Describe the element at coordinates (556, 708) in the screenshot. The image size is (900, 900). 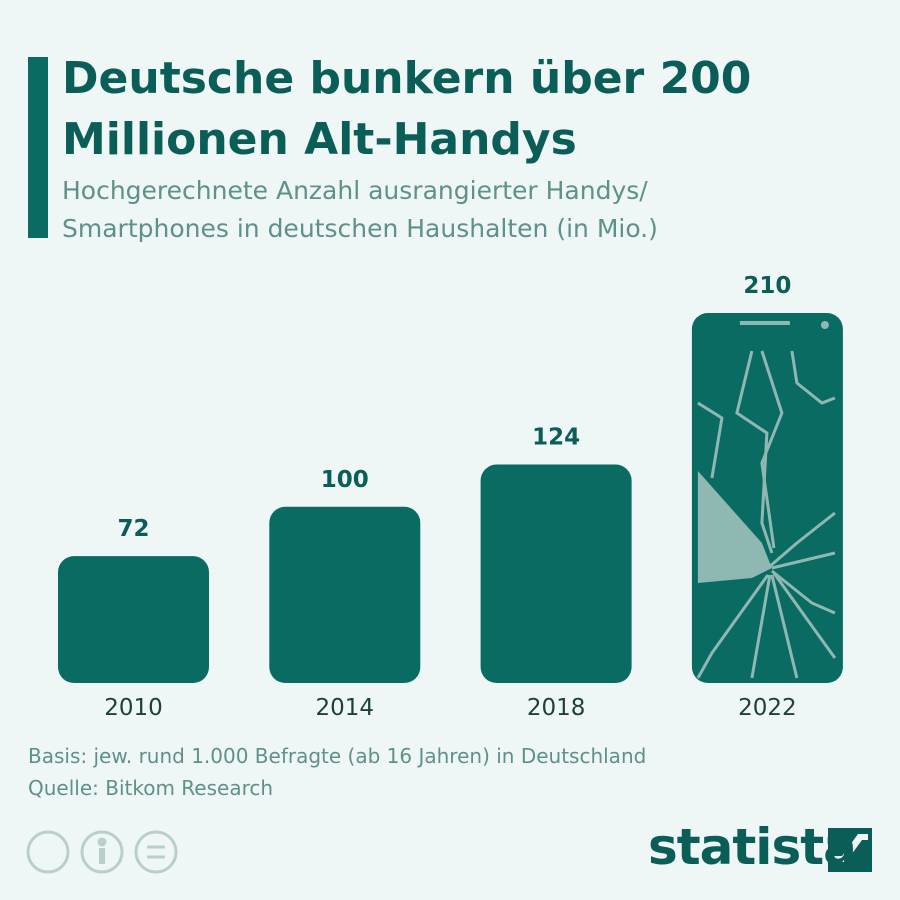
I see `x-tick-label: 2018` at that location.